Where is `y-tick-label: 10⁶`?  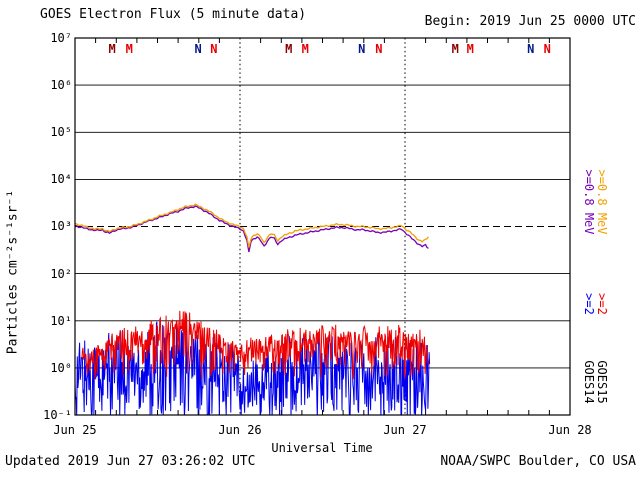 y-tick-label: 10⁶ is located at coordinates (61, 85).